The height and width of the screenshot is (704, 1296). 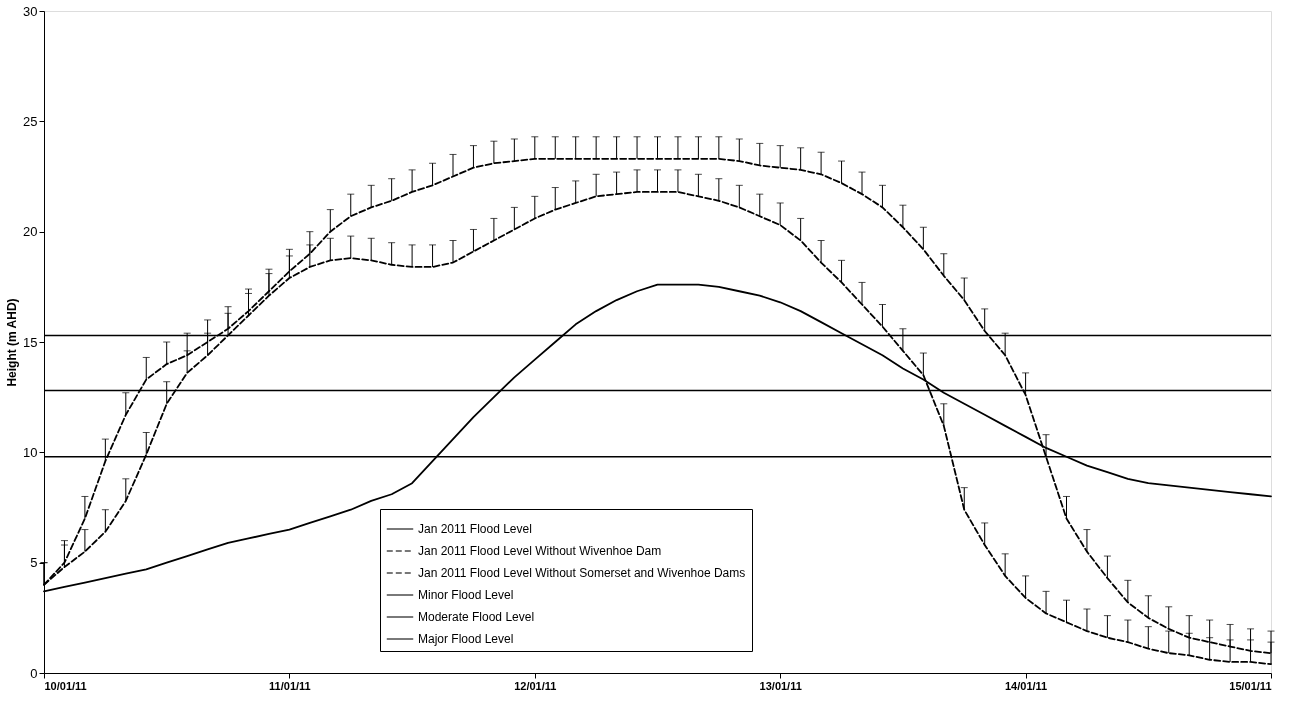 What do you see at coordinates (466, 639) in the screenshot?
I see `legend-label: Major Flood Level` at bounding box center [466, 639].